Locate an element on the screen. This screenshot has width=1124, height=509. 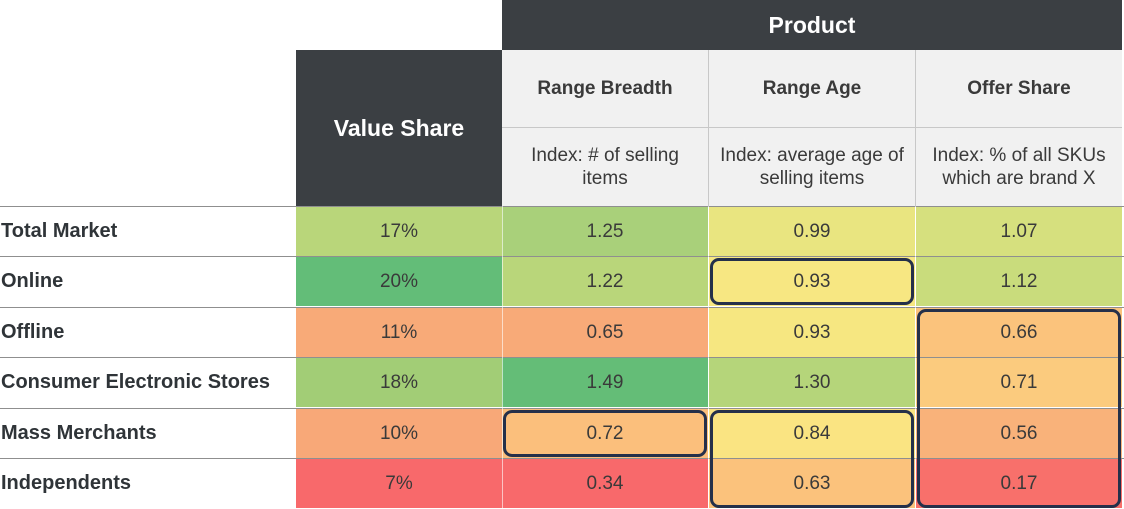
header-divider is located at coordinates (812, 127).